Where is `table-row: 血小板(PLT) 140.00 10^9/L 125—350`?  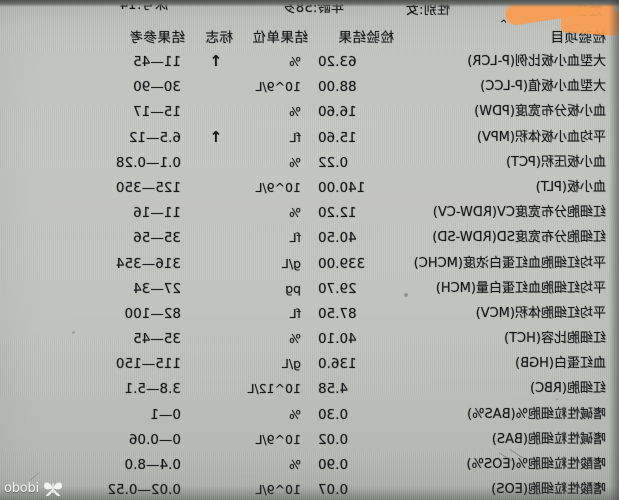 table-row: 血小板(PLT) 140.00 10^9/L 125—350 is located at coordinates (309, 189).